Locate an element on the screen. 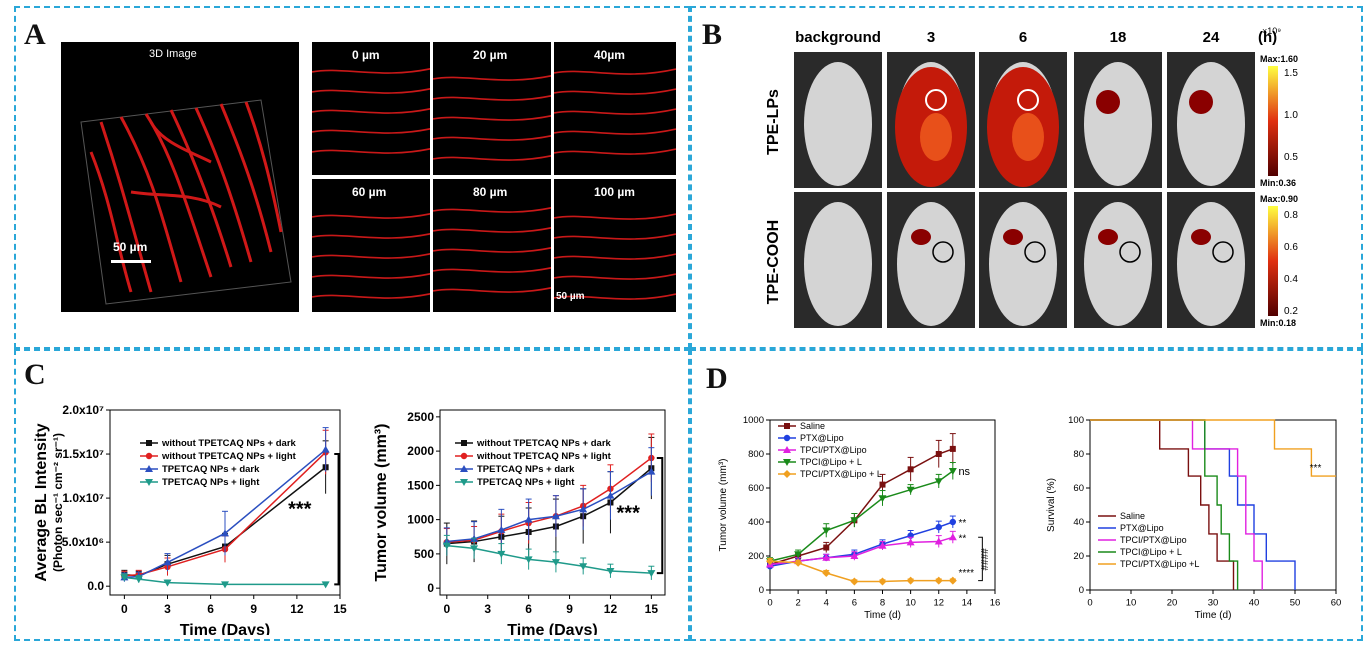 Image resolution: width=1367 pixels, height=645 pixels. scale-bar-label: 50 µm is located at coordinates (130, 247).